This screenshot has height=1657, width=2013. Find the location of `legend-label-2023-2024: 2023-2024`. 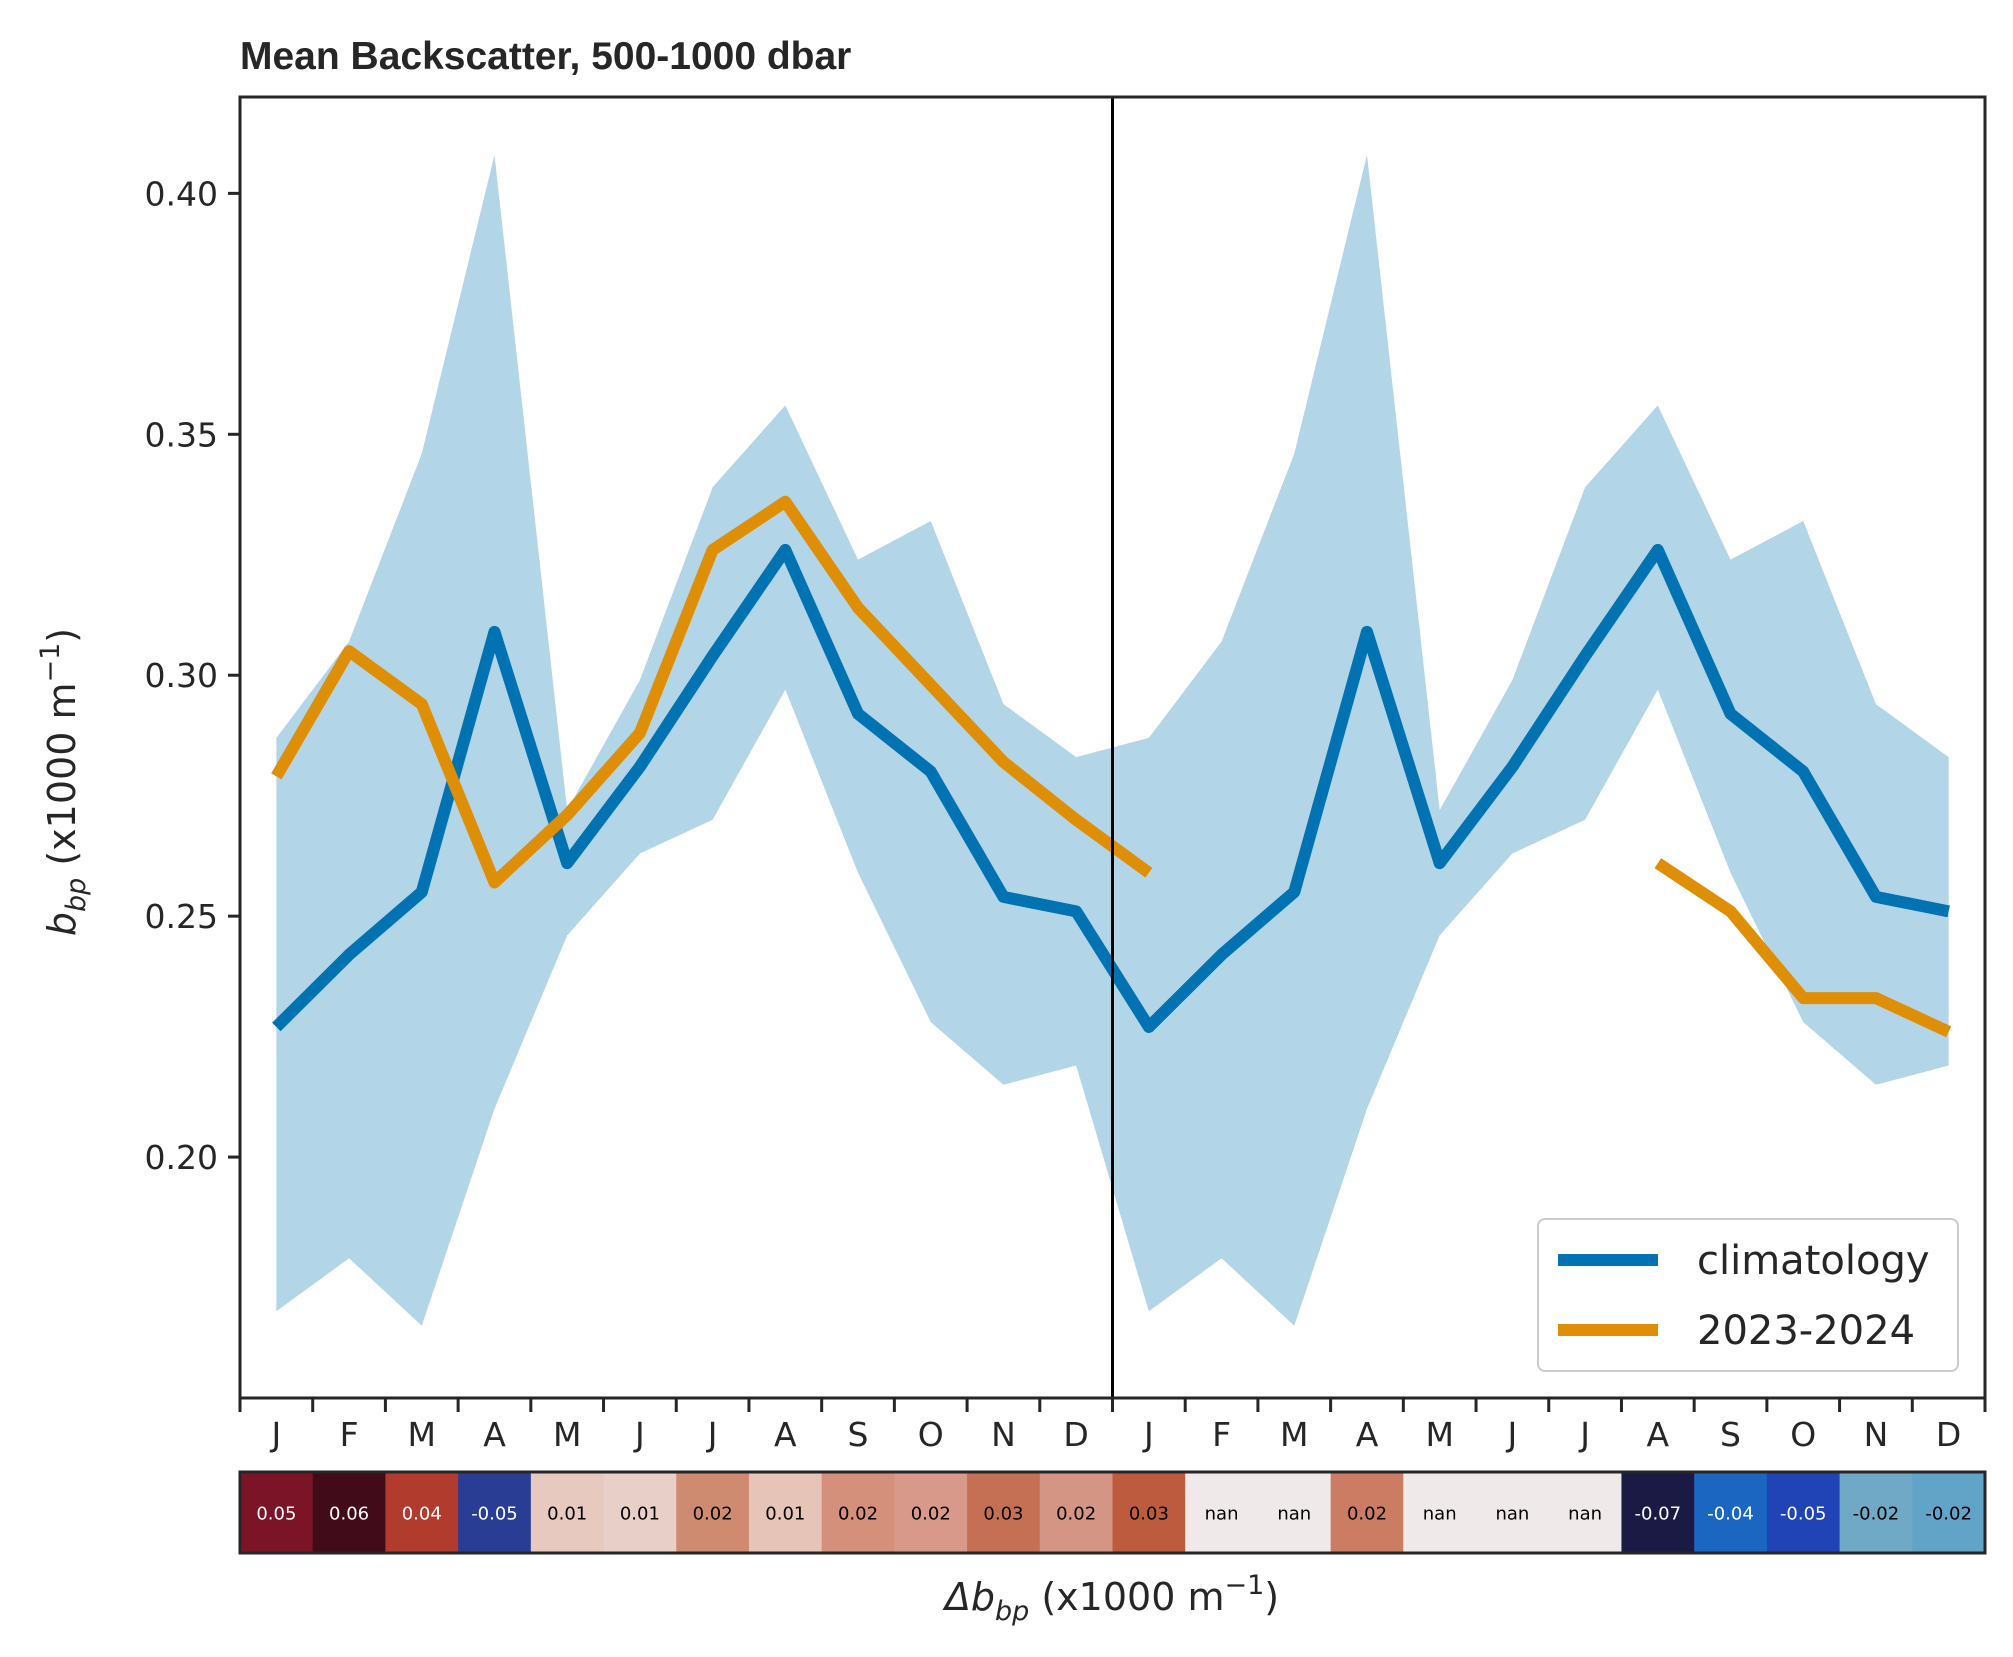

legend-label-2023-2024: 2023-2024 is located at coordinates (1806, 1331).